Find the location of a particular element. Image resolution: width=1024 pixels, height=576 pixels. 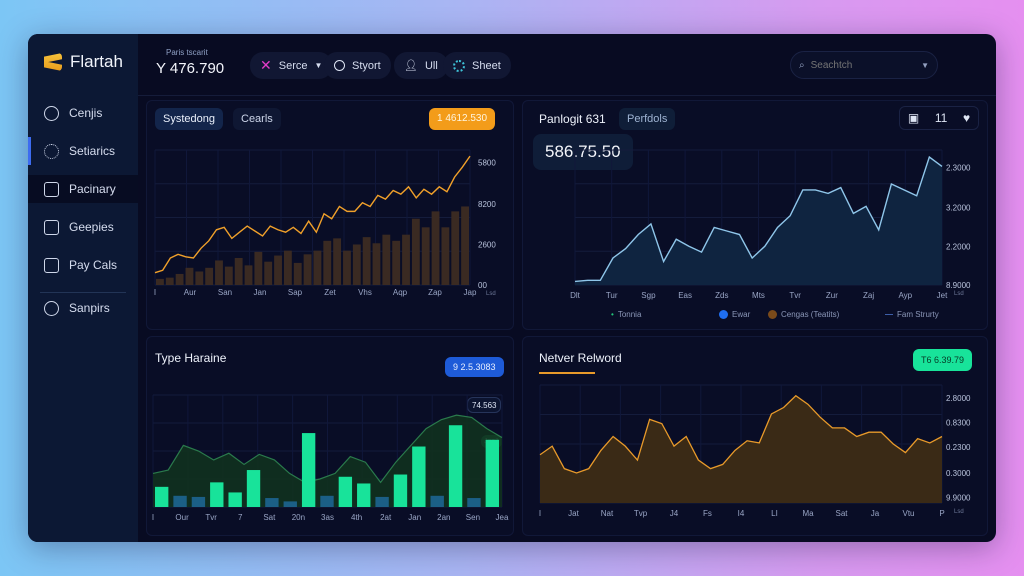

button-label: Styort is located at coordinates (366, 65).